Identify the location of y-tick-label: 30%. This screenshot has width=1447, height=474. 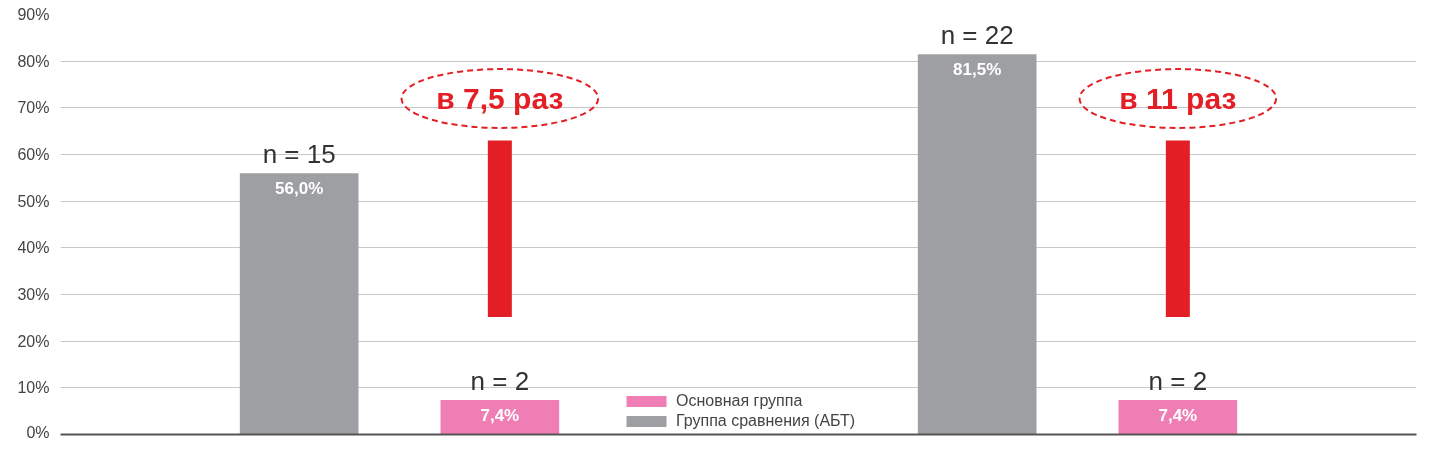
(33, 294).